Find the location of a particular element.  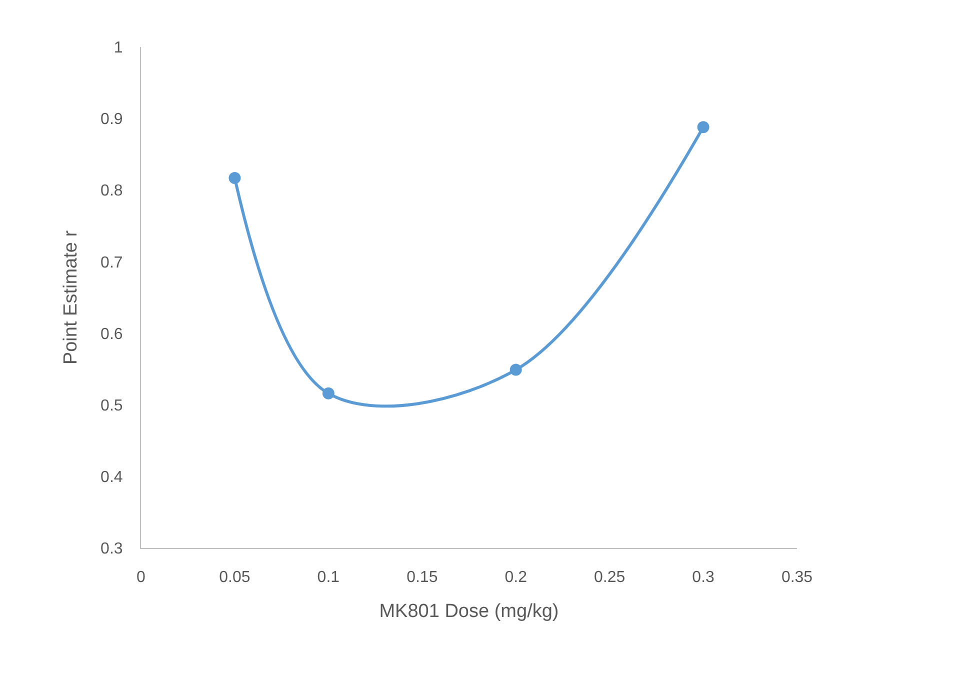

y-tick-label: 0.3 is located at coordinates (111, 549).